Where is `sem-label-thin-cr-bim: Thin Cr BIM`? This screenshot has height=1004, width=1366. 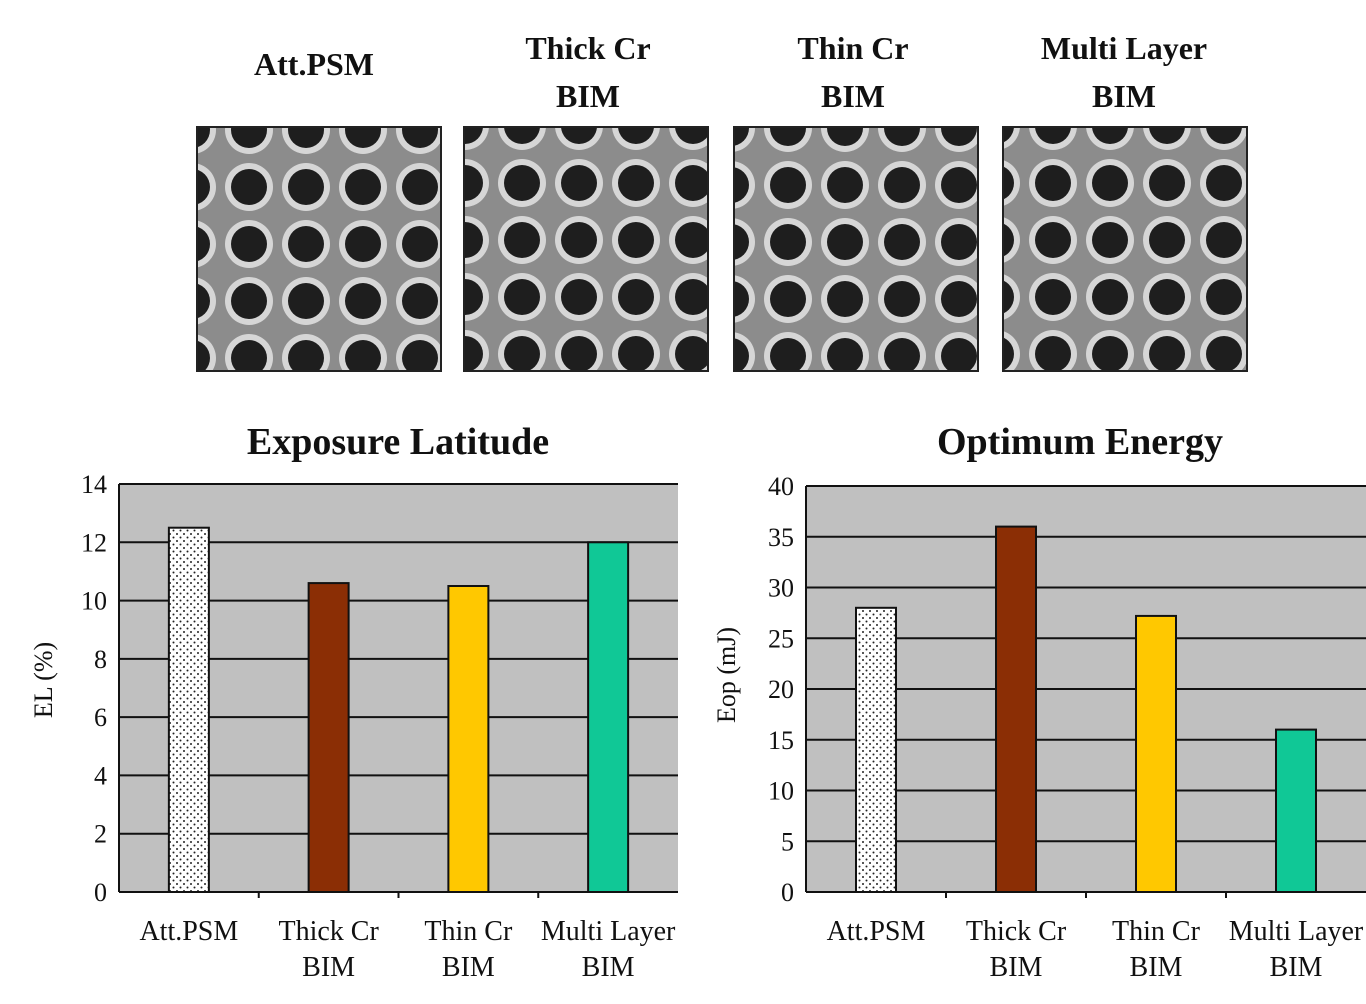
sem-label-thin-cr-bim: Thin Cr BIM is located at coordinates (853, 72).